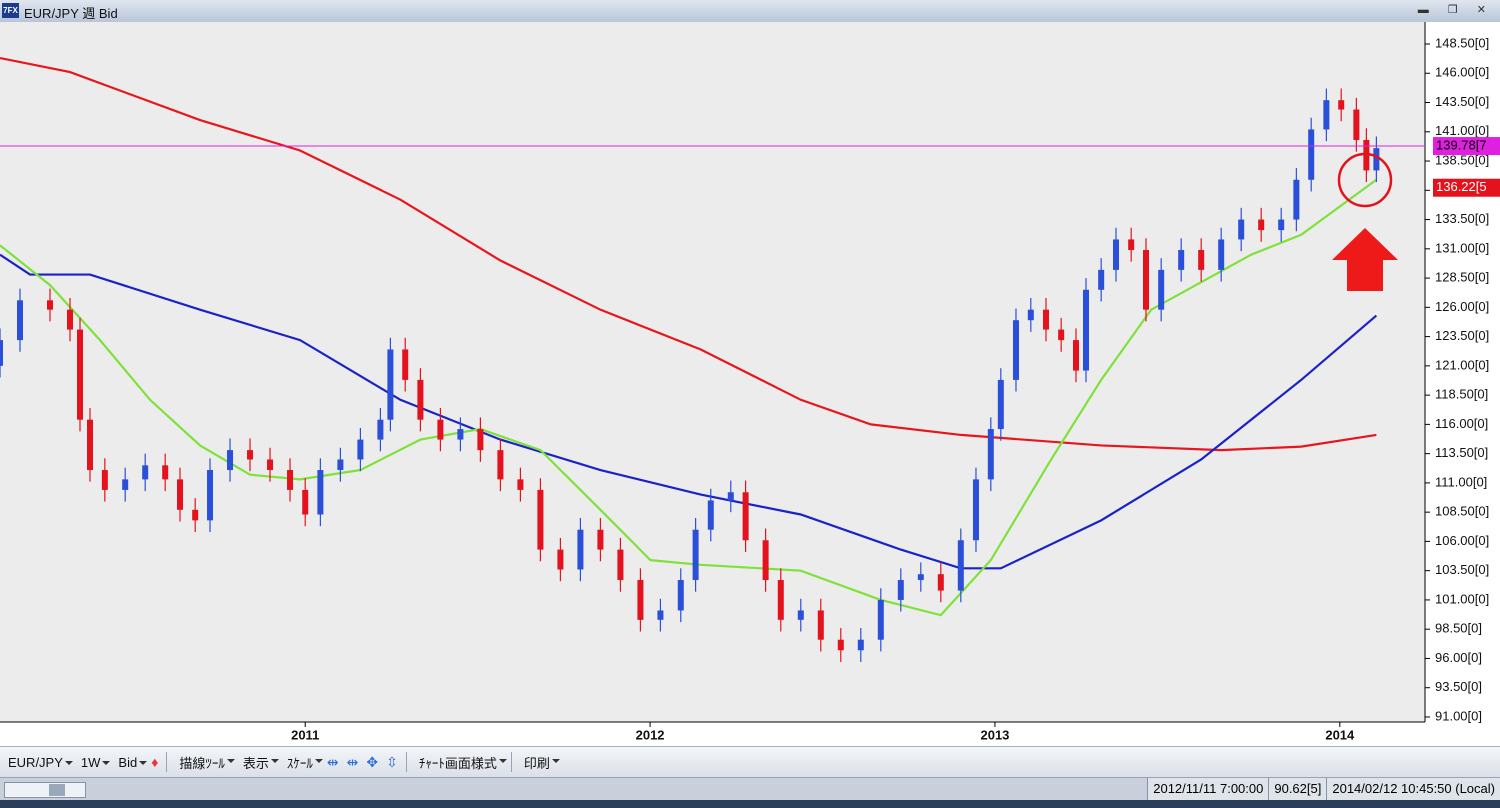 The image size is (1500, 808). What do you see at coordinates (1413, 789) in the screenshot?
I see `status-cell: 2014/02/12 10:45:50 (Local)` at bounding box center [1413, 789].